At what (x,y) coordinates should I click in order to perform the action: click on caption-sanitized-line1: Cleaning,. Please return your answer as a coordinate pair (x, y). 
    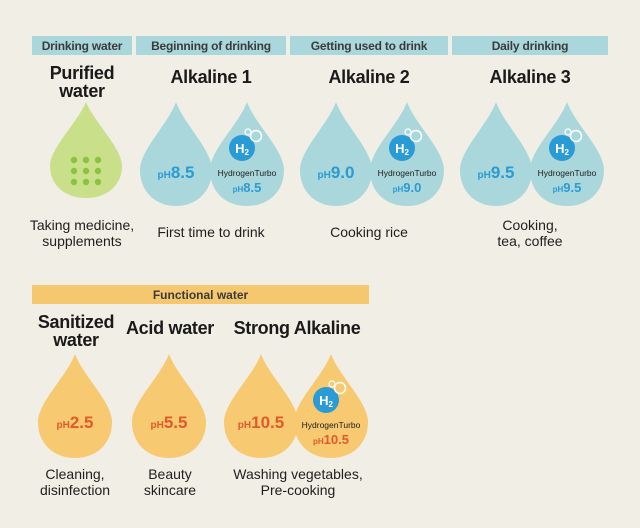
    Looking at the image, I should click on (75, 474).